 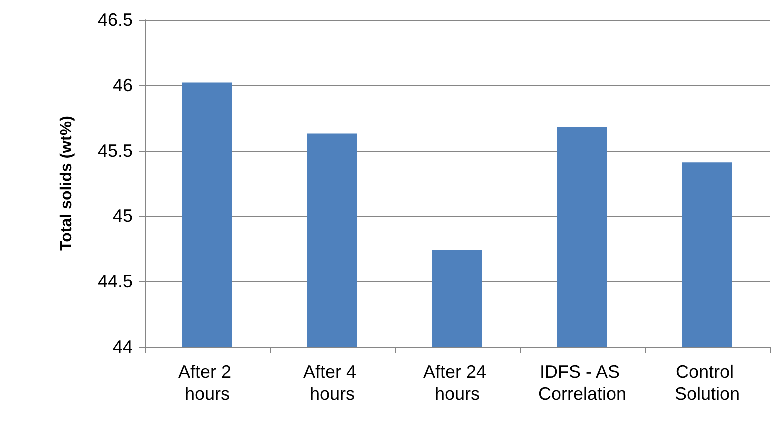 I want to click on y-tick-label: 45, so click(x=122, y=216).